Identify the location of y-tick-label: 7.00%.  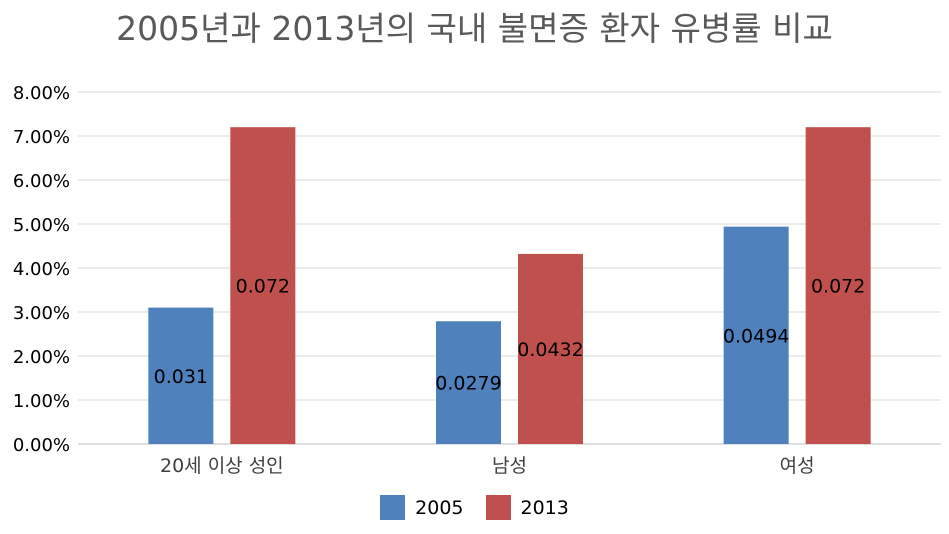
(41, 137).